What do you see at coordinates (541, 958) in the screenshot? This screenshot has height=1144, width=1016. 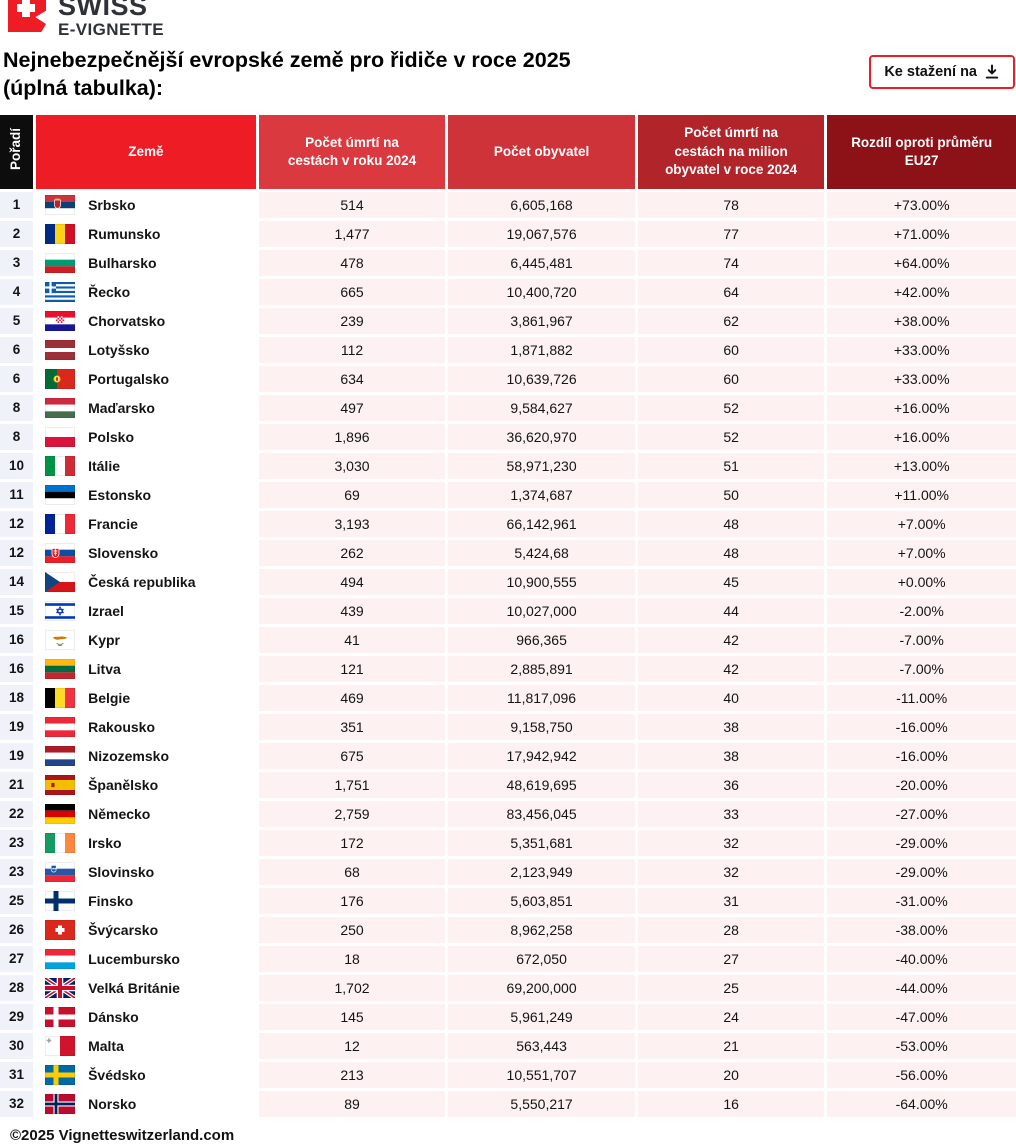 I see `population-cell: 672,050` at bounding box center [541, 958].